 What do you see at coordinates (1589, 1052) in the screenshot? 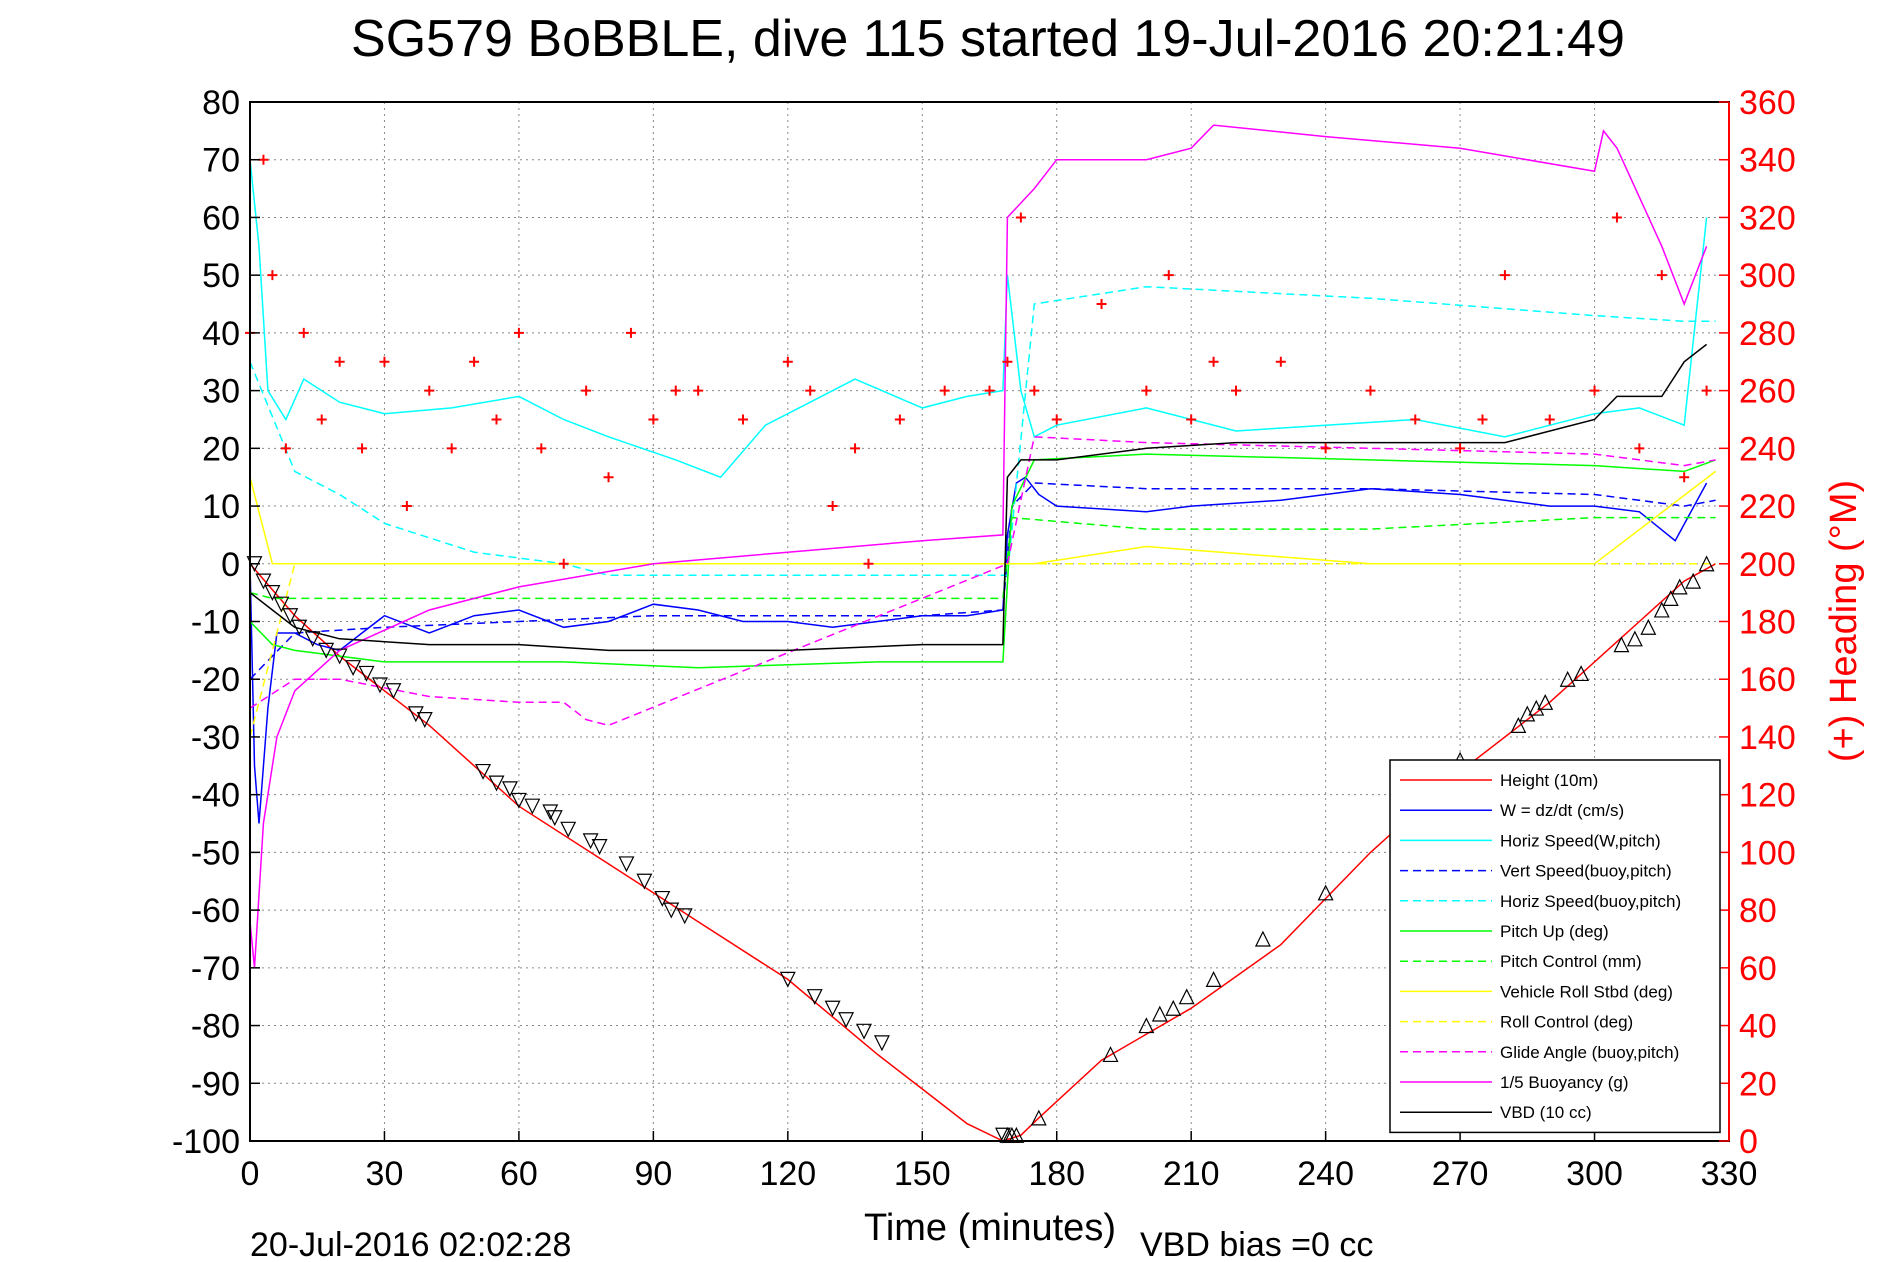
I see `legend-label: Glide Angle (buoy,pitch)` at bounding box center [1589, 1052].